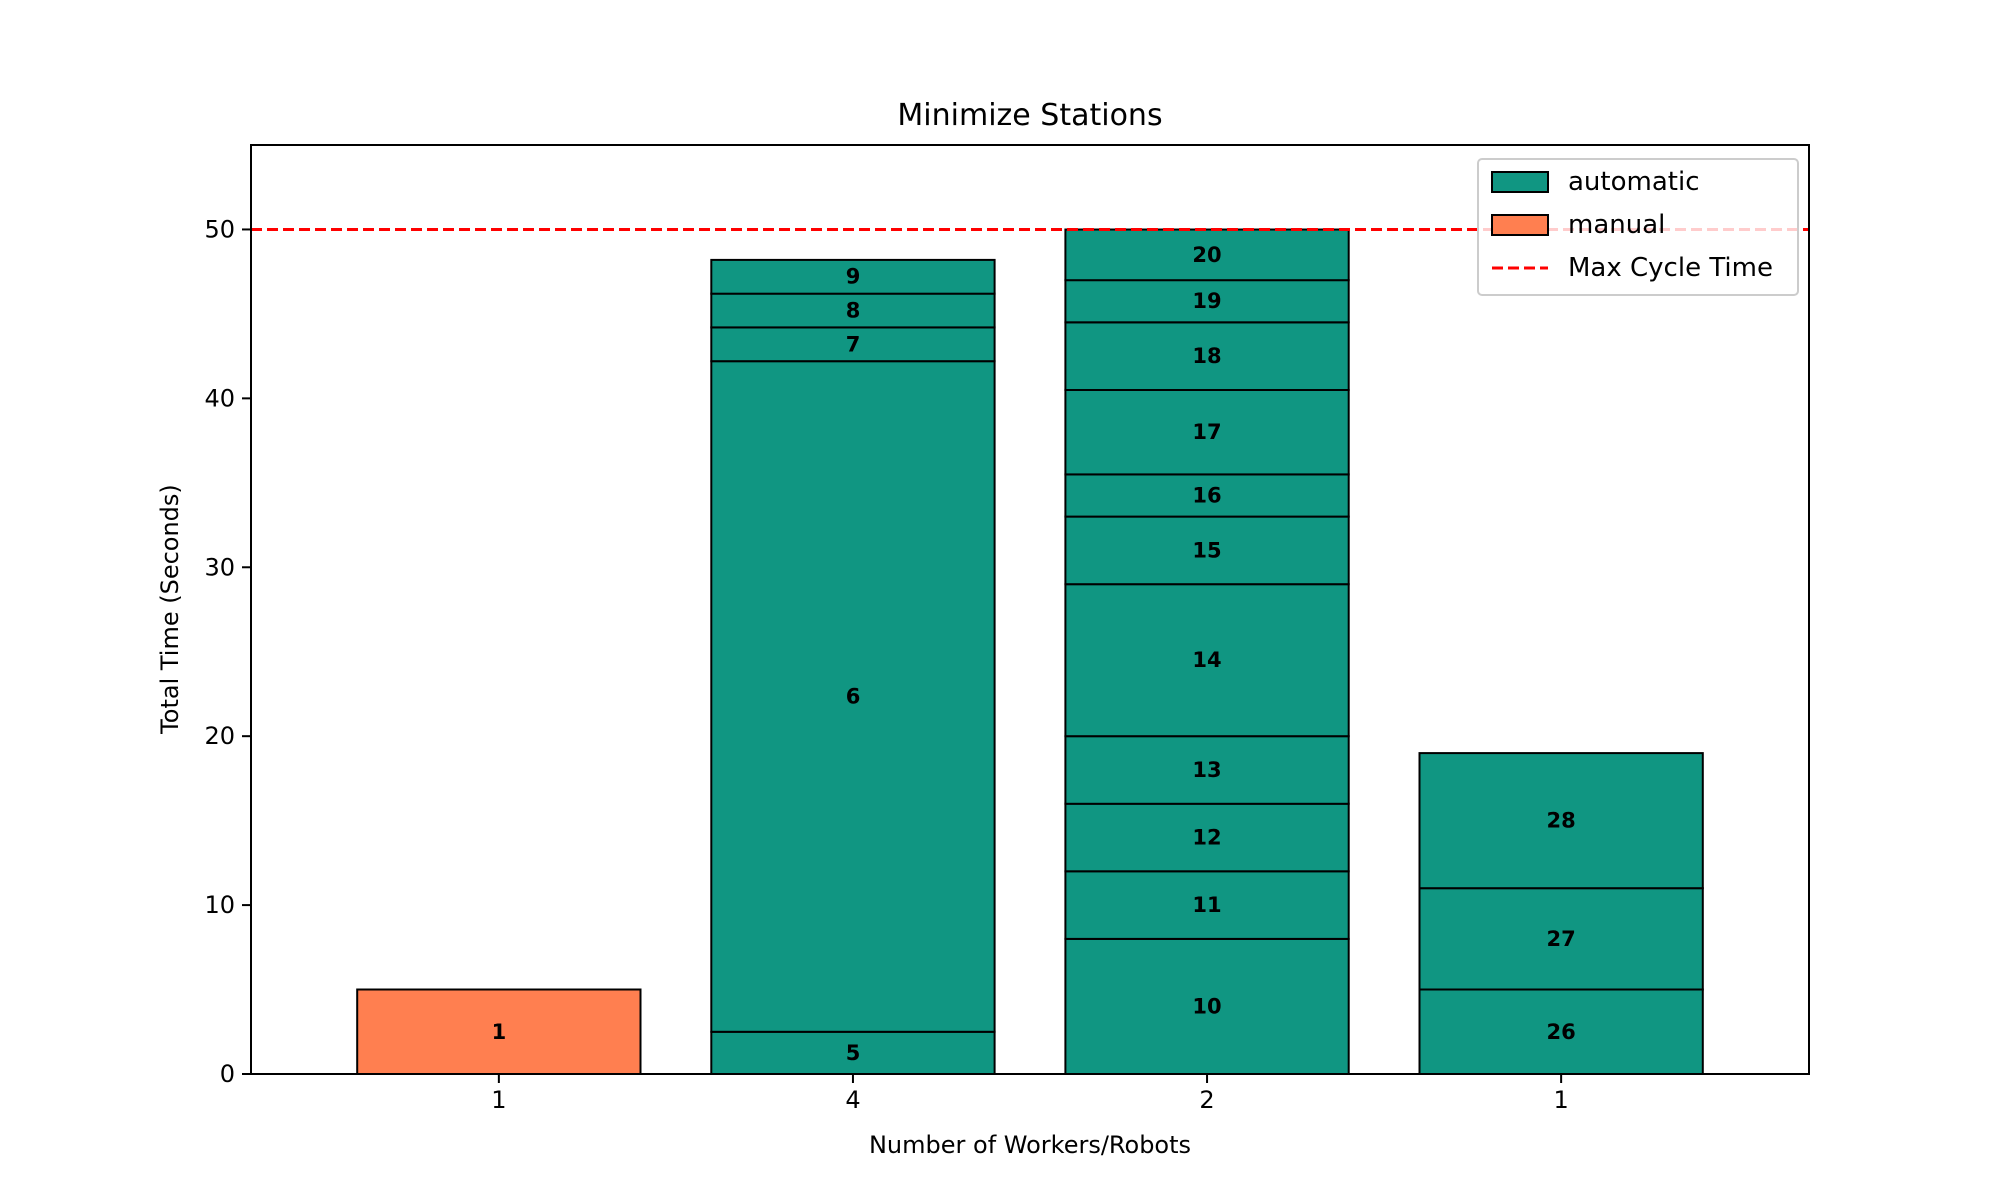 The image size is (2000, 1200). I want to click on bar-segment-label: 8, so click(853, 311).